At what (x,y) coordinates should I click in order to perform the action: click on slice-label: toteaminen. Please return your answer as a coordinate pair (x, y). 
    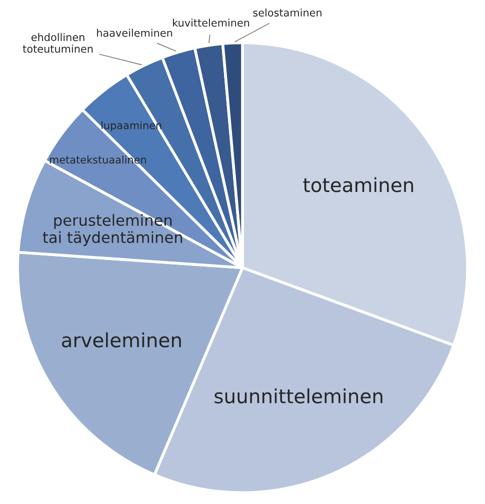
    Looking at the image, I should click on (358, 184).